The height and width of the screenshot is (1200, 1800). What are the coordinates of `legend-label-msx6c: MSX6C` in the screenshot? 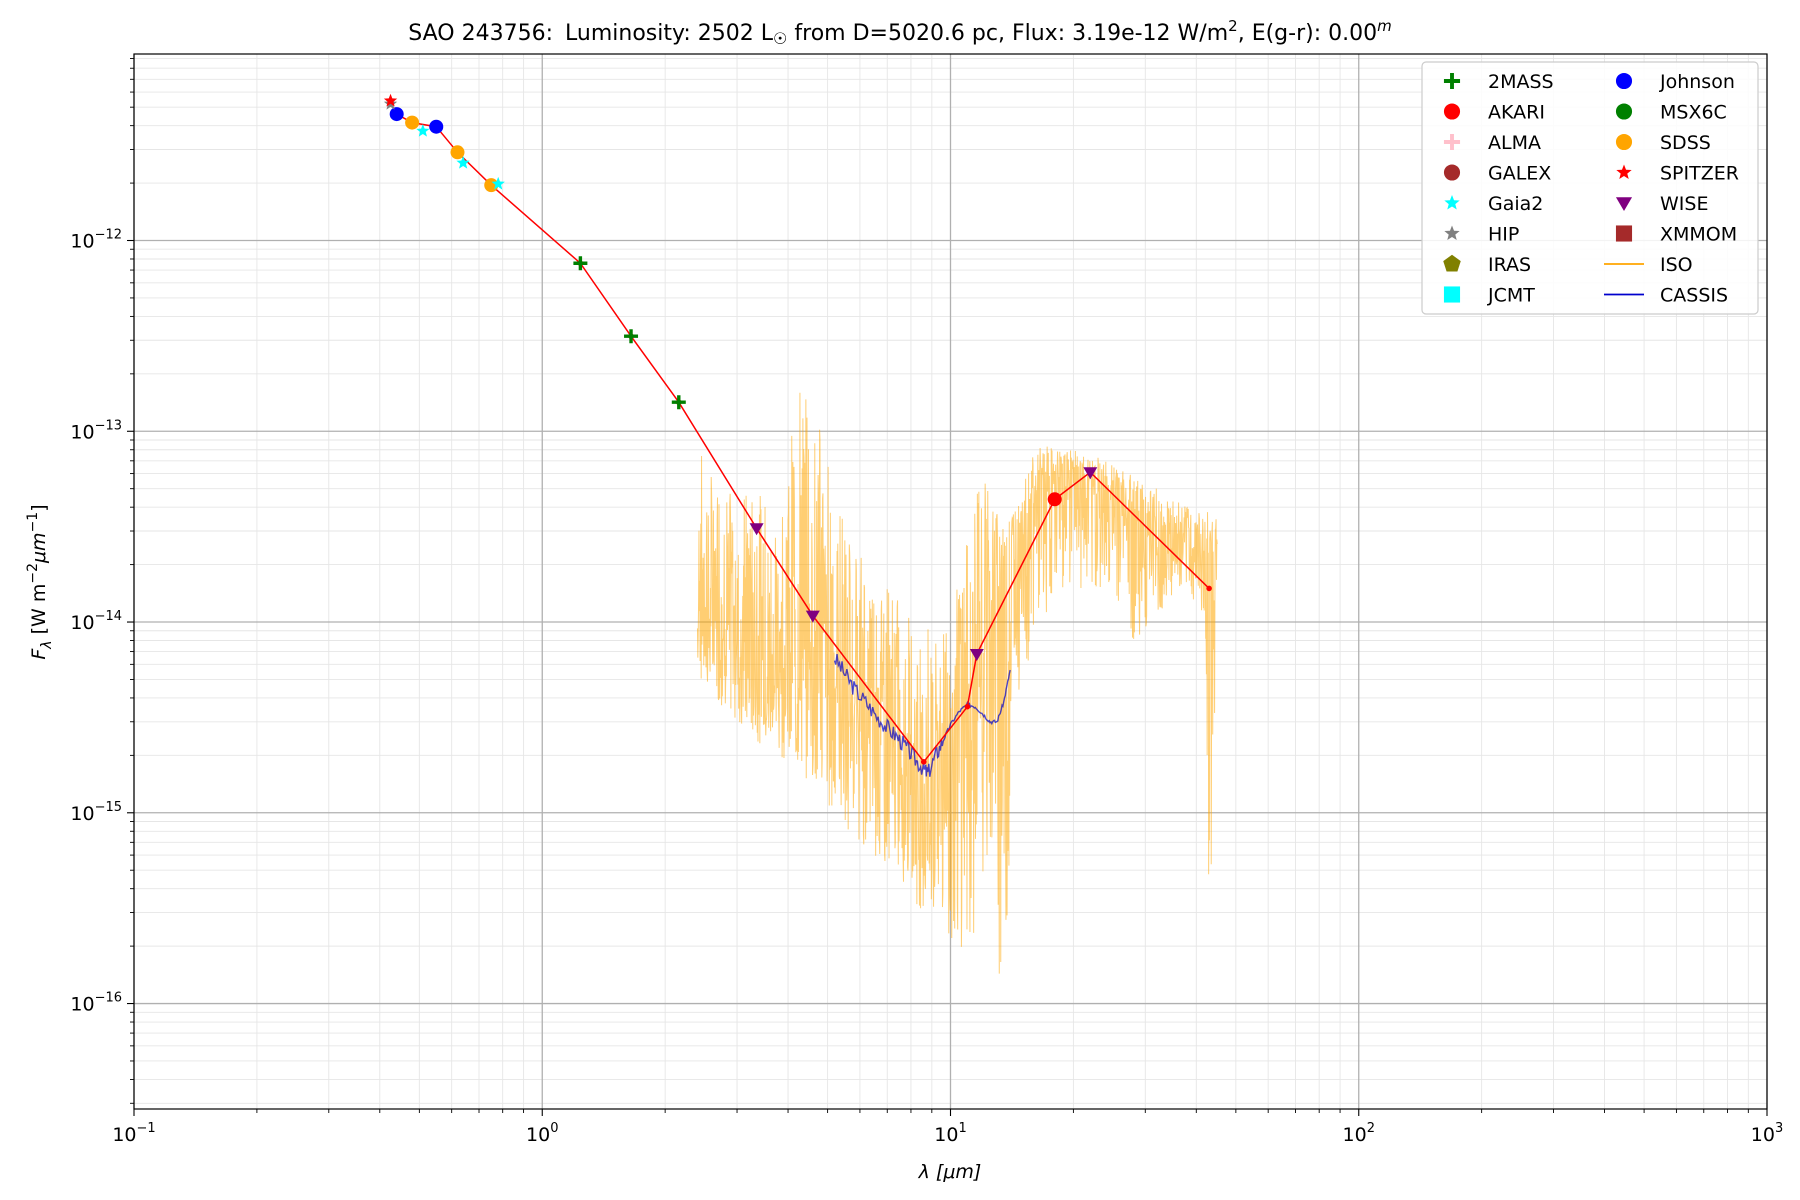 It's located at (1693, 113).